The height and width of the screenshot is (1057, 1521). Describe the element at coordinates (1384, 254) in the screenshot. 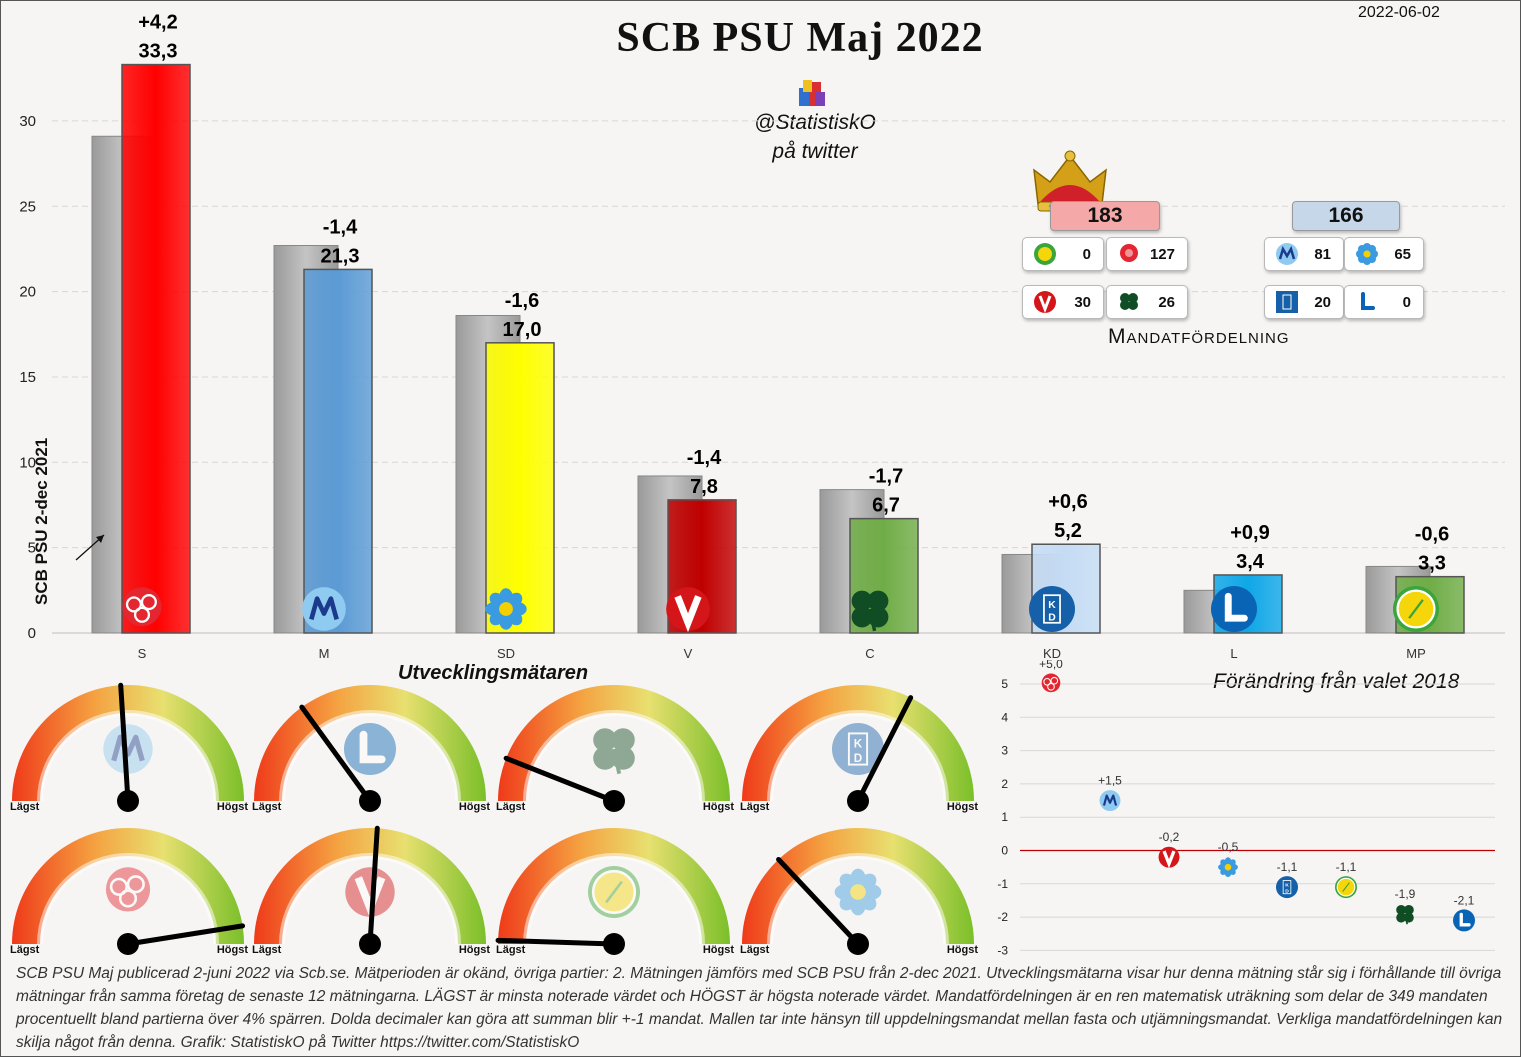

I see `seat-box-sd: 65` at that location.